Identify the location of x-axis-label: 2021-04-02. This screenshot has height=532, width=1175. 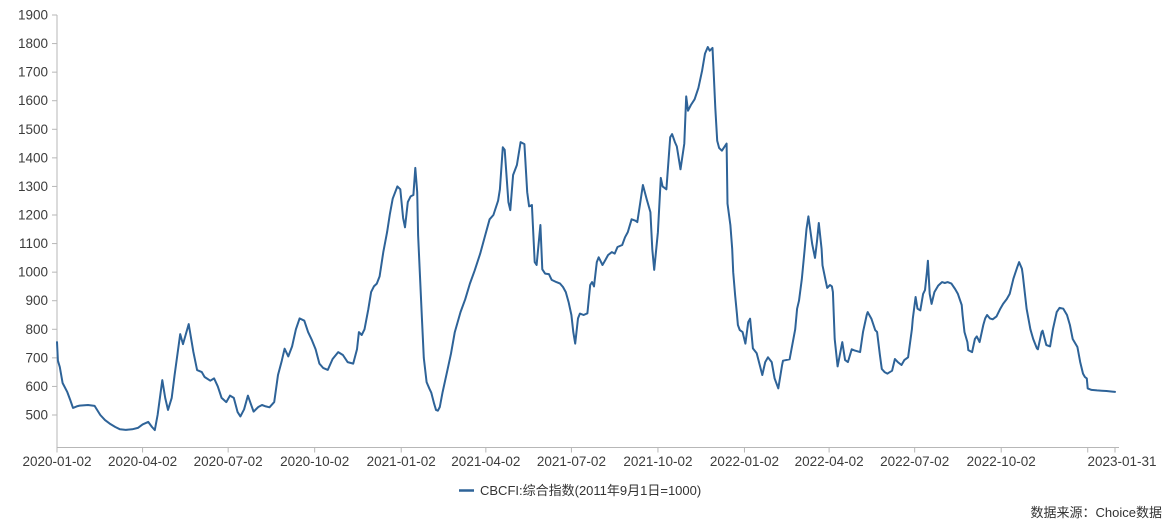
(485, 461).